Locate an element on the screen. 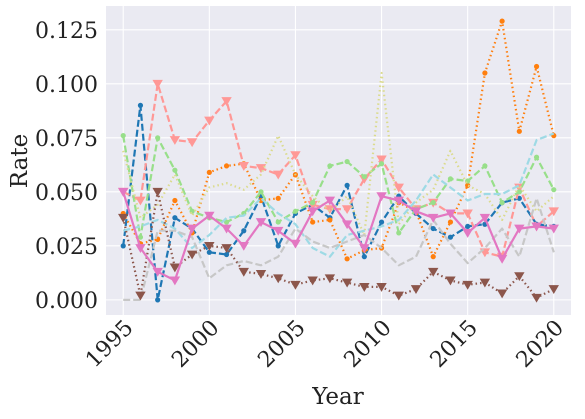 The width and height of the screenshot is (585, 419). y-tick-label: 0.125 is located at coordinates (66, 31).